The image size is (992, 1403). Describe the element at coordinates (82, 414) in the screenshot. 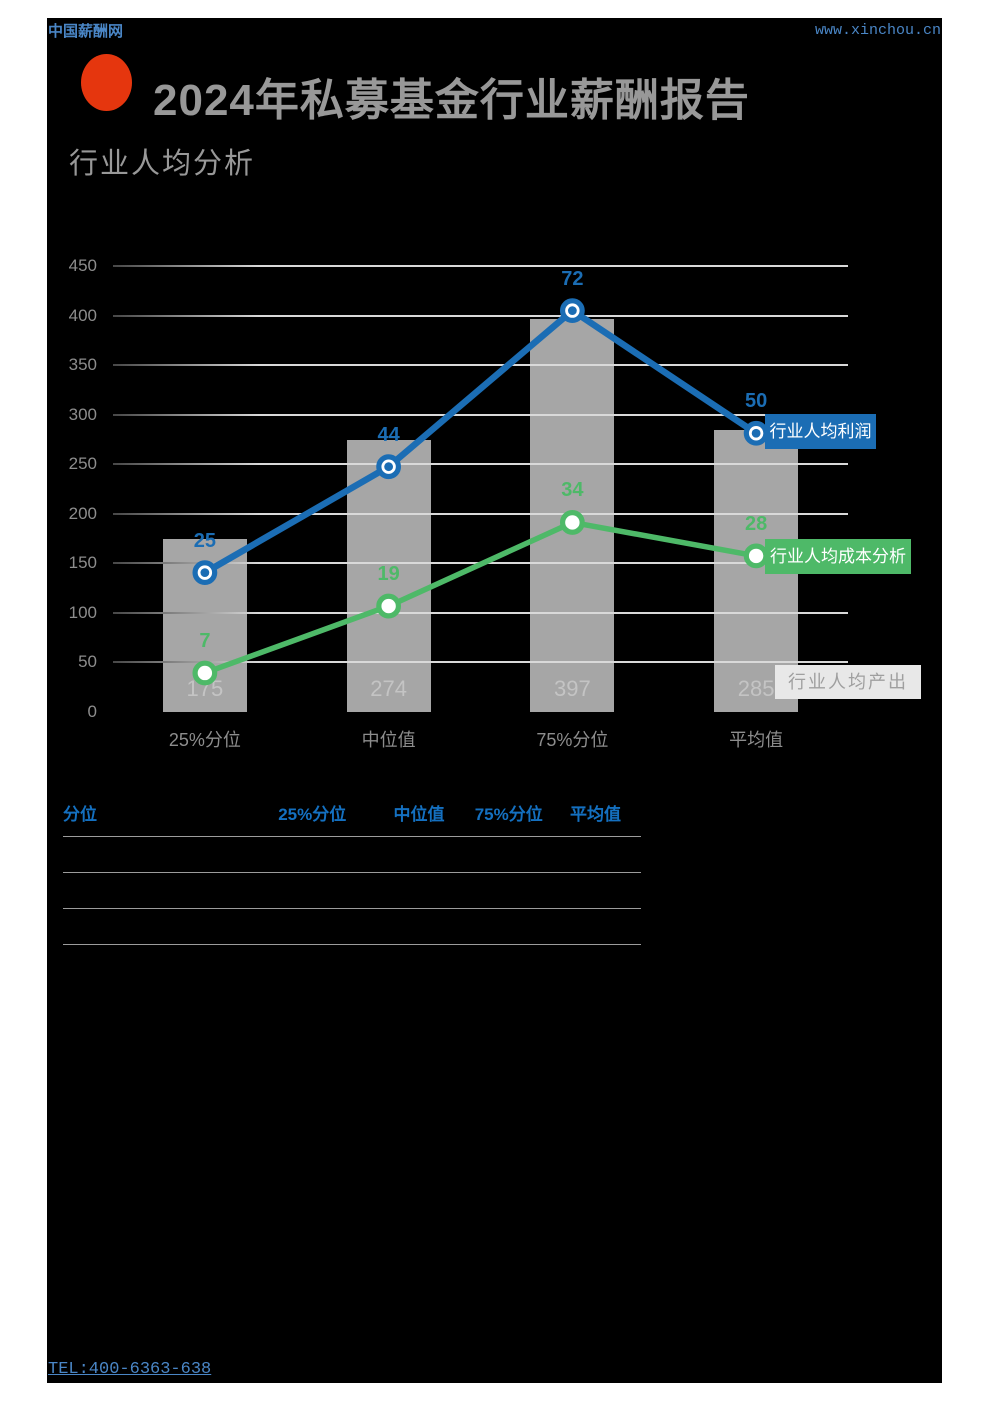

I see `y-axis-tick-label: 300` at that location.